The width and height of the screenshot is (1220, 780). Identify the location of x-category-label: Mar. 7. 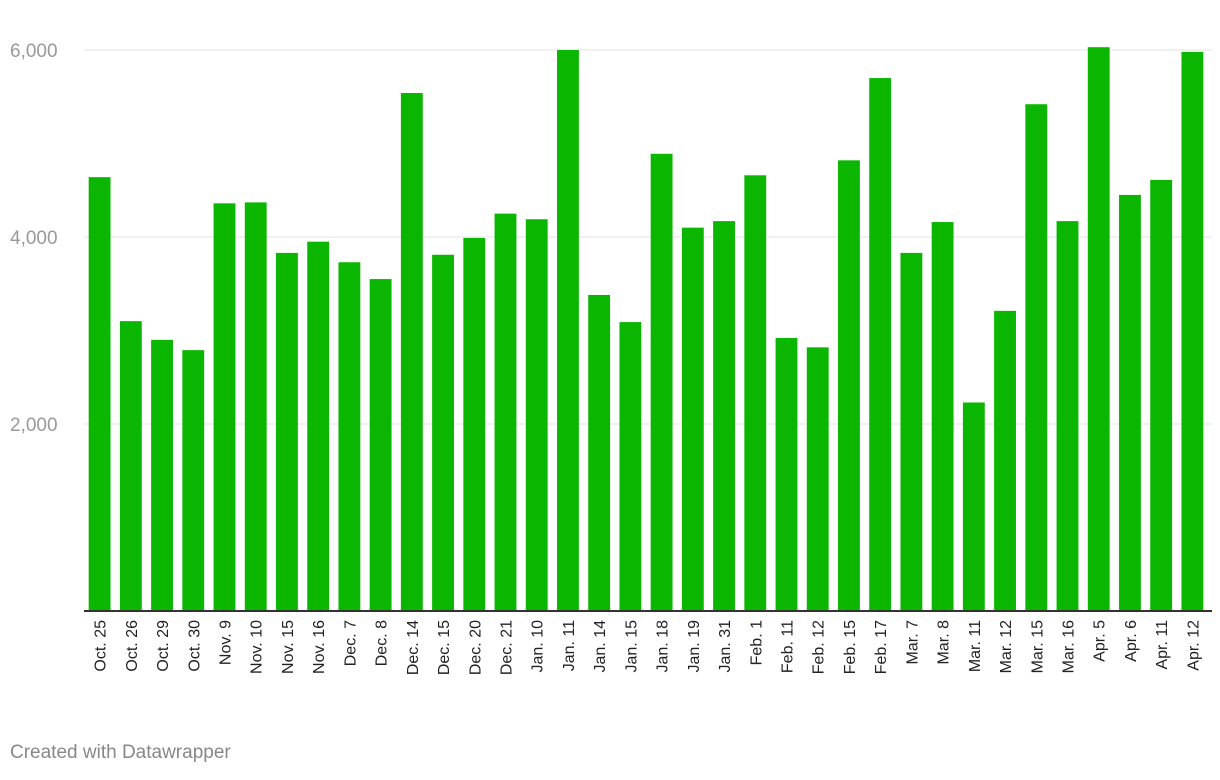
(912, 642).